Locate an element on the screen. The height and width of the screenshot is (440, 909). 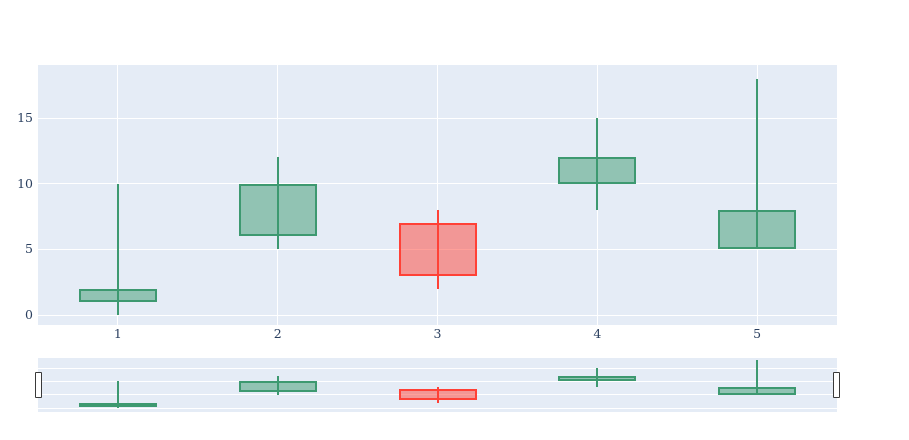
x-tick-label: 2 is located at coordinates (277, 333).